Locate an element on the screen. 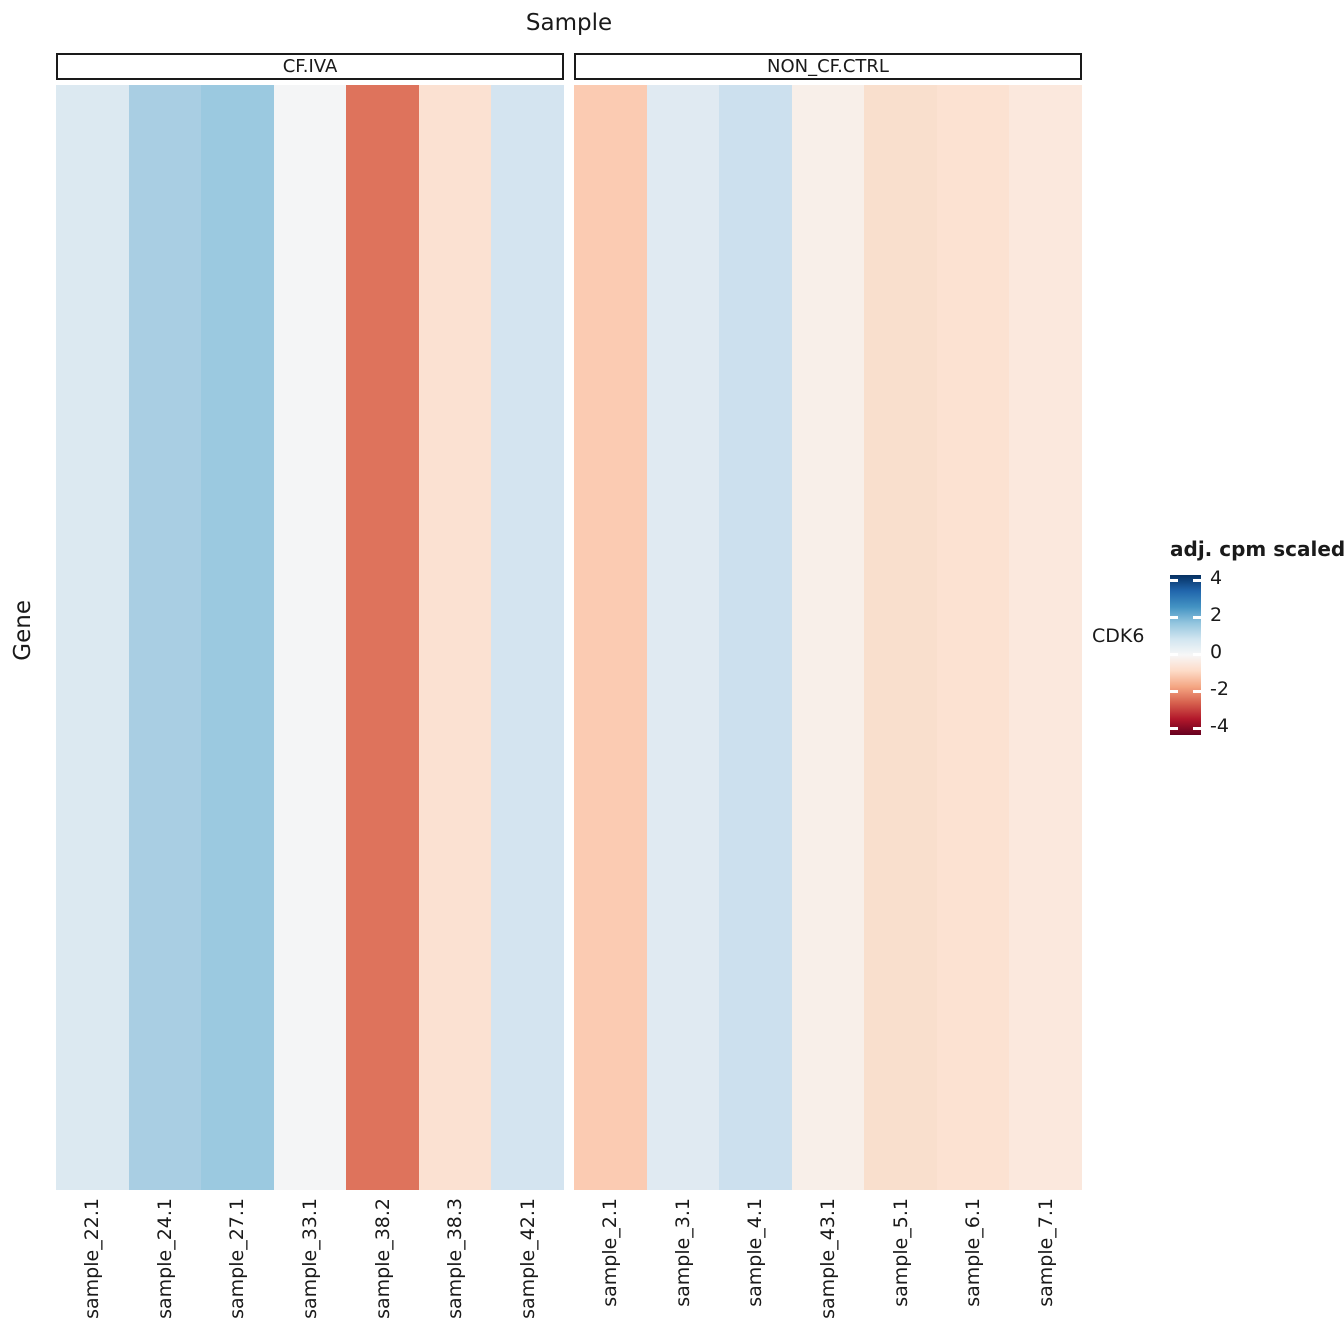 This screenshot has width=1344, height=1344. x-tick-label: sample_33.1 is located at coordinates (310, 1258).